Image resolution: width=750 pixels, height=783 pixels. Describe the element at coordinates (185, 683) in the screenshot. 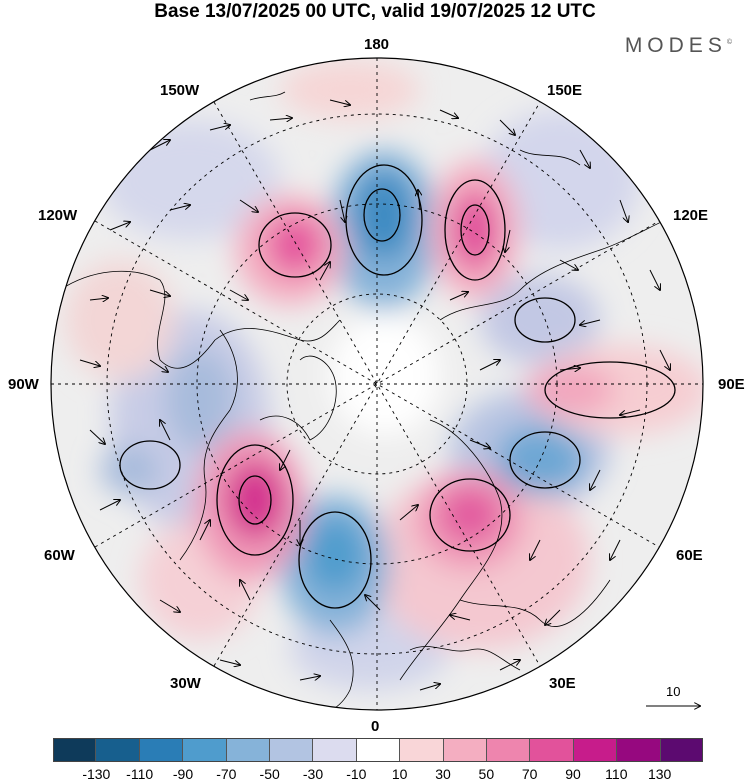

I see `lon-label-30w: 30W` at that location.